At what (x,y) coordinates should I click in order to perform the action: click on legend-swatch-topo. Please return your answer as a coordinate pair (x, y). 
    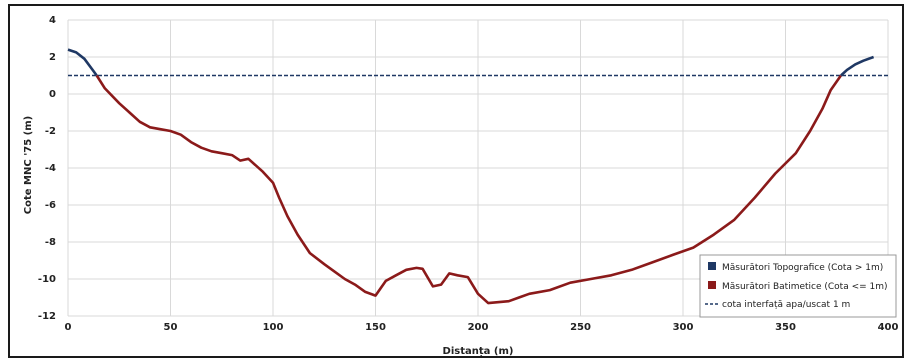
    Looking at the image, I should click on (712, 266).